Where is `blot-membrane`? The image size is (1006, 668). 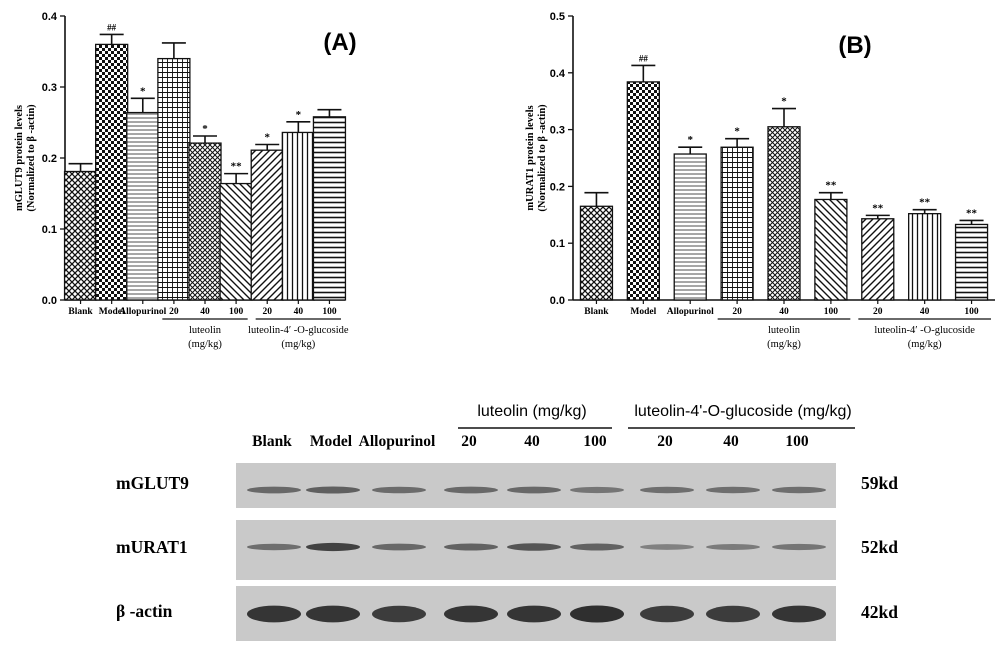
blot-membrane is located at coordinates (536, 485).